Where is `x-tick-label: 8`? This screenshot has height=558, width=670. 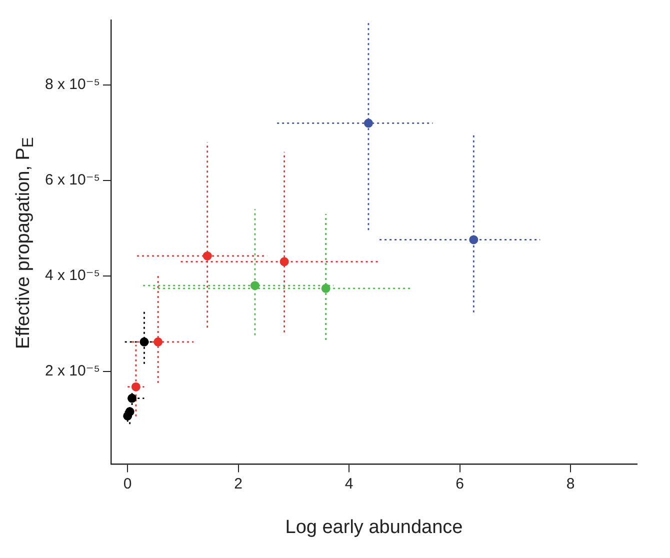 x-tick-label: 8 is located at coordinates (570, 483).